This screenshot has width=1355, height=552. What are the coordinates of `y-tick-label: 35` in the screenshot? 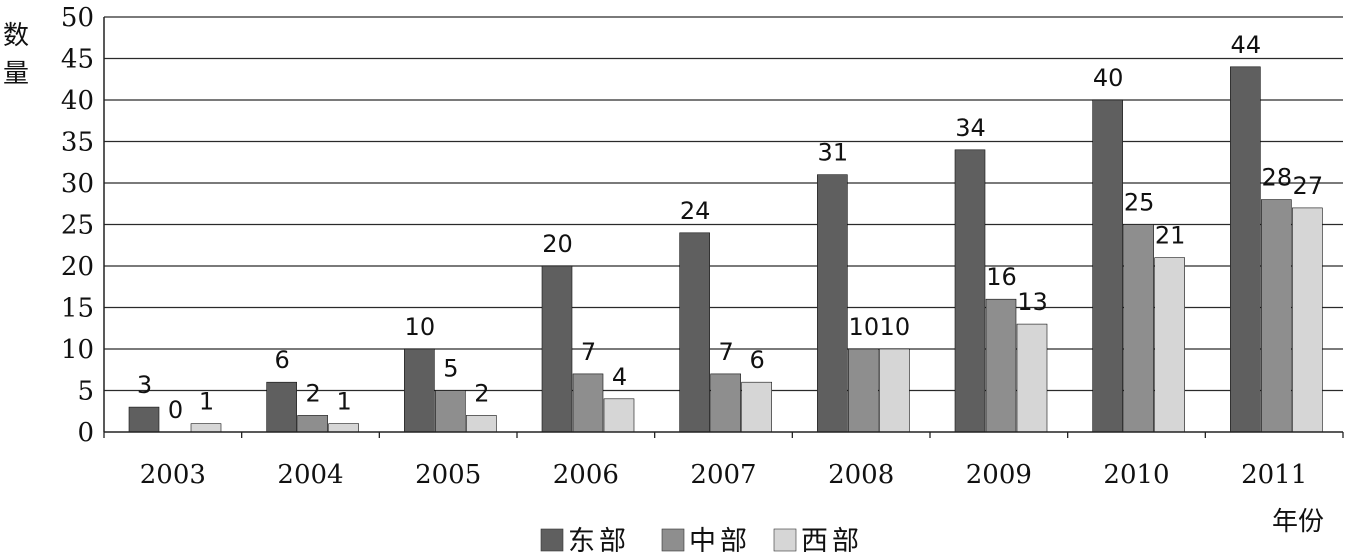 It's located at (77, 143).